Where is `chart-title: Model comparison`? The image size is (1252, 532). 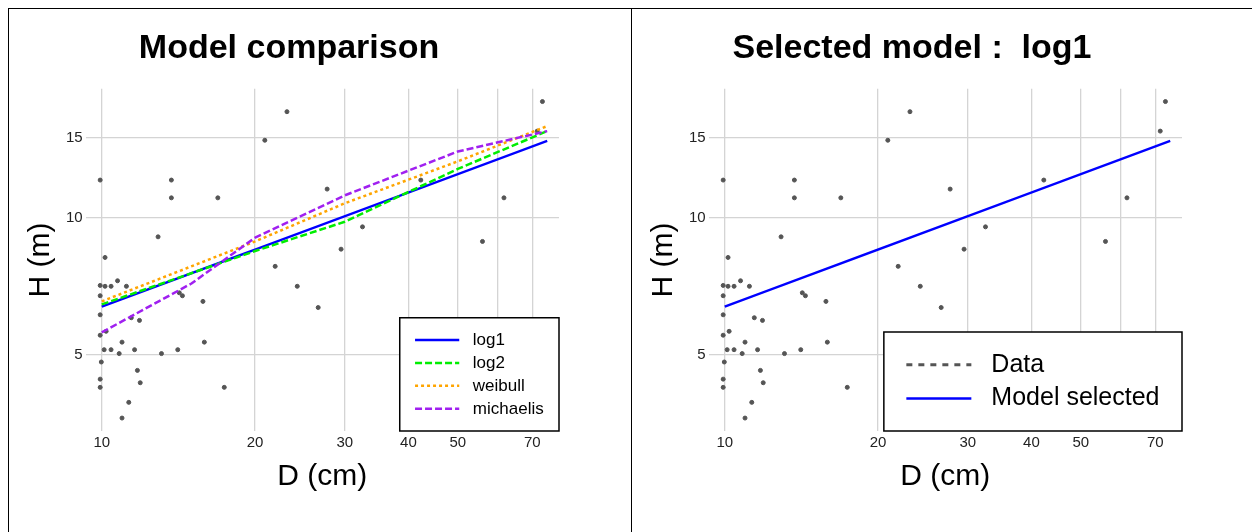 chart-title: Model comparison is located at coordinates (289, 45).